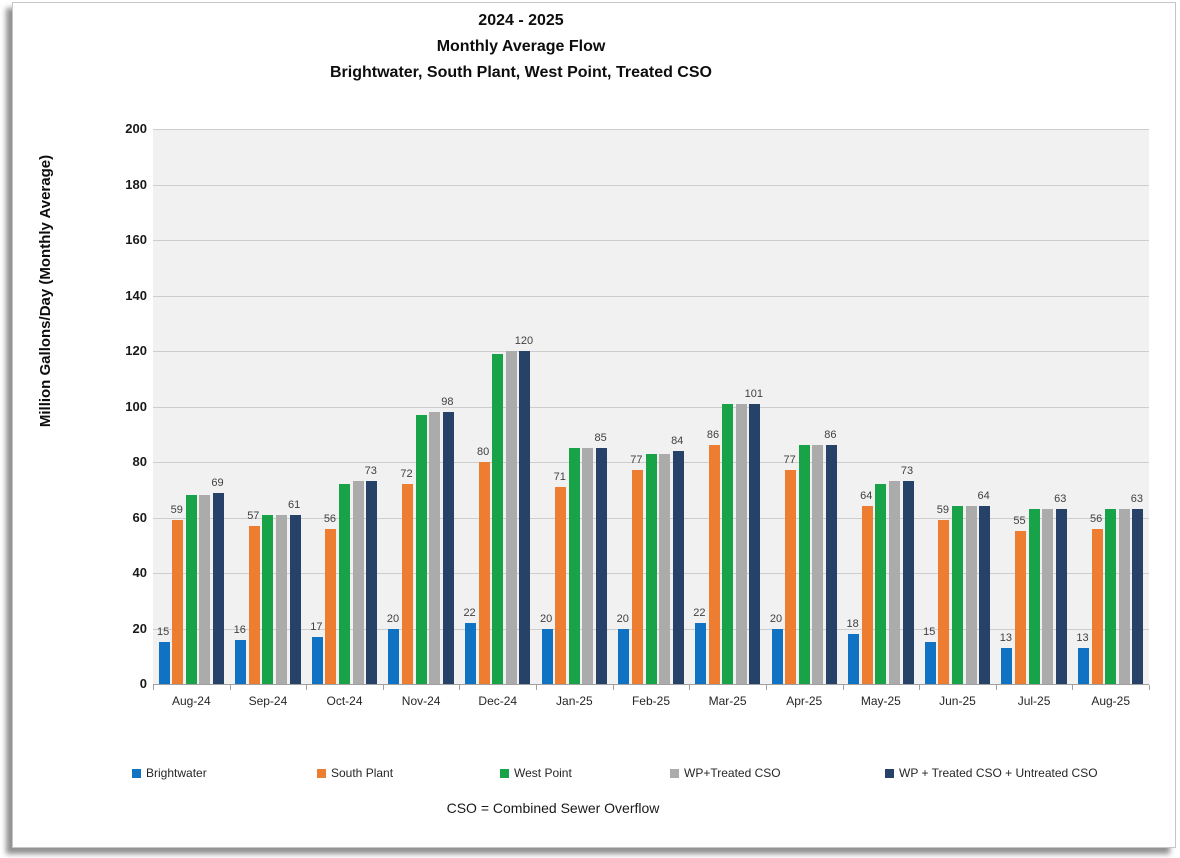 This screenshot has width=1180, height=858. Describe the element at coordinates (699, 612) in the screenshot. I see `bar-value-label: 22` at that location.